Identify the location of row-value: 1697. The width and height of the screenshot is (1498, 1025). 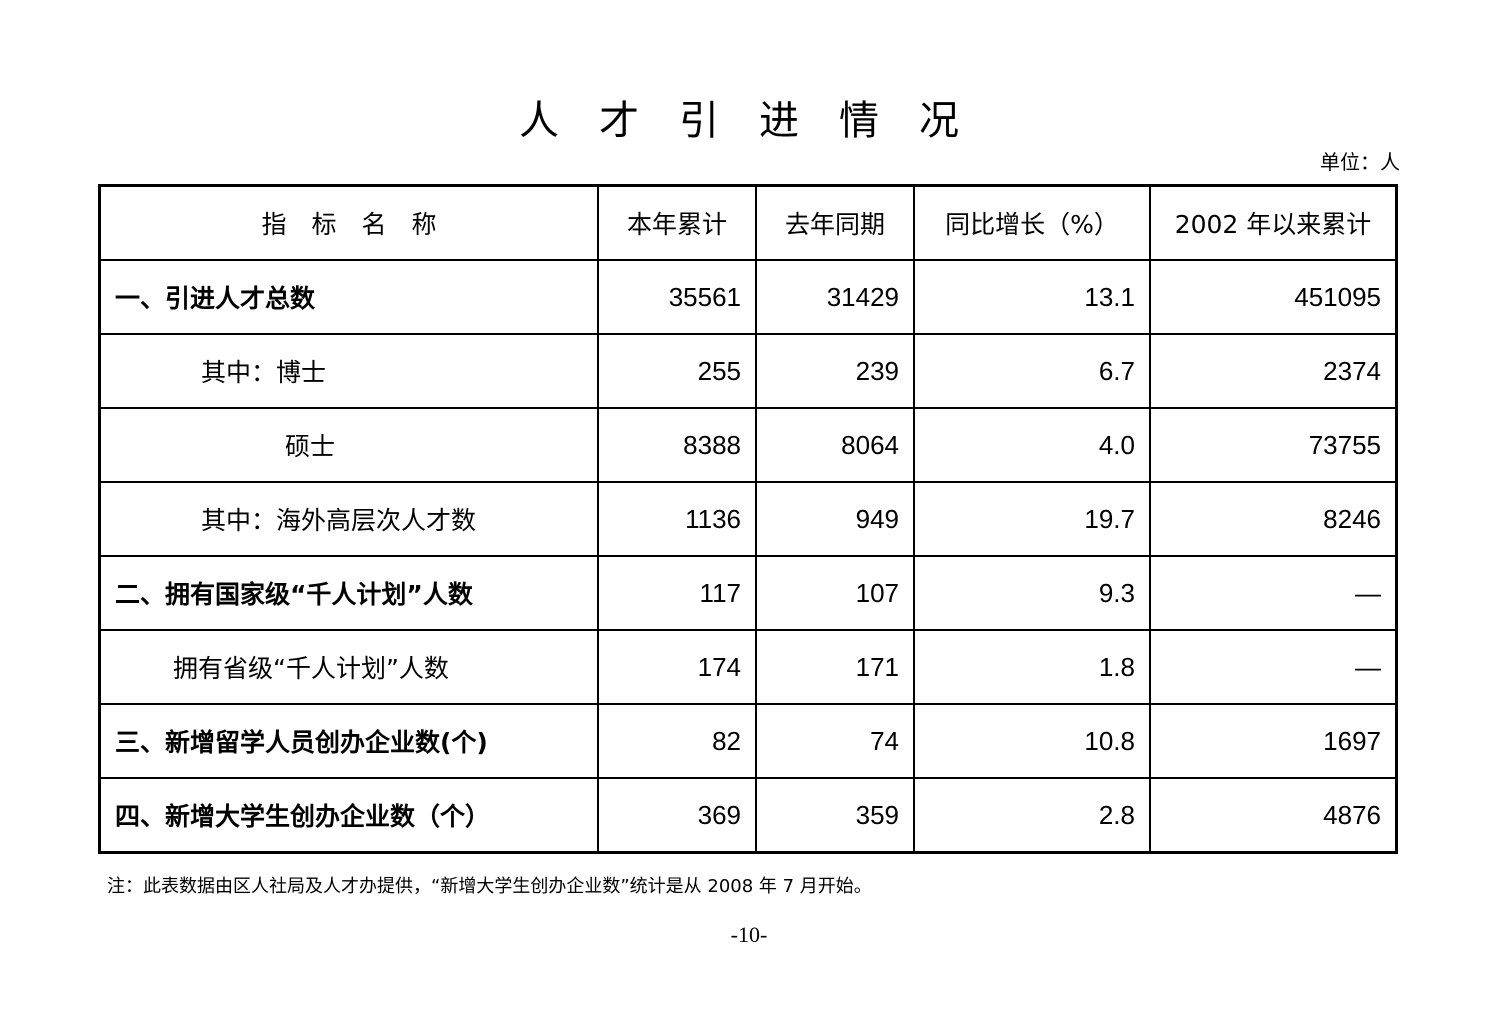
(1273, 741).